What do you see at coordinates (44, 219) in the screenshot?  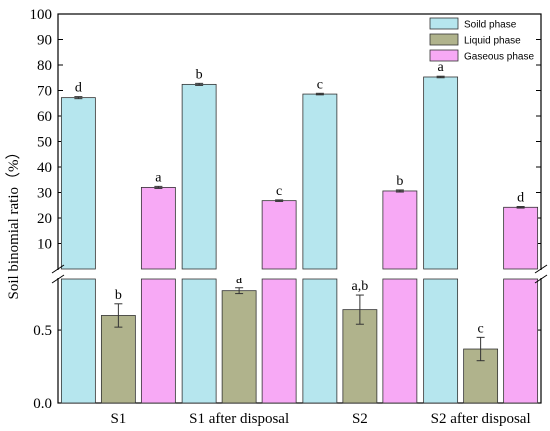 I see `y-tick-label: 20` at bounding box center [44, 219].